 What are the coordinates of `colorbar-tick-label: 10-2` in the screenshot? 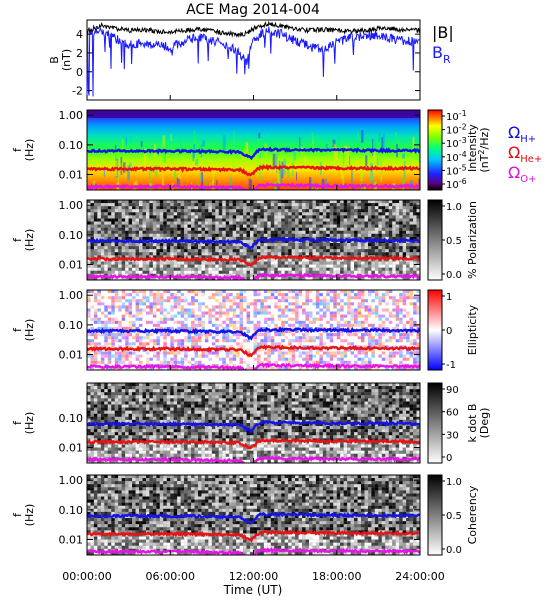 It's located at (456, 130).